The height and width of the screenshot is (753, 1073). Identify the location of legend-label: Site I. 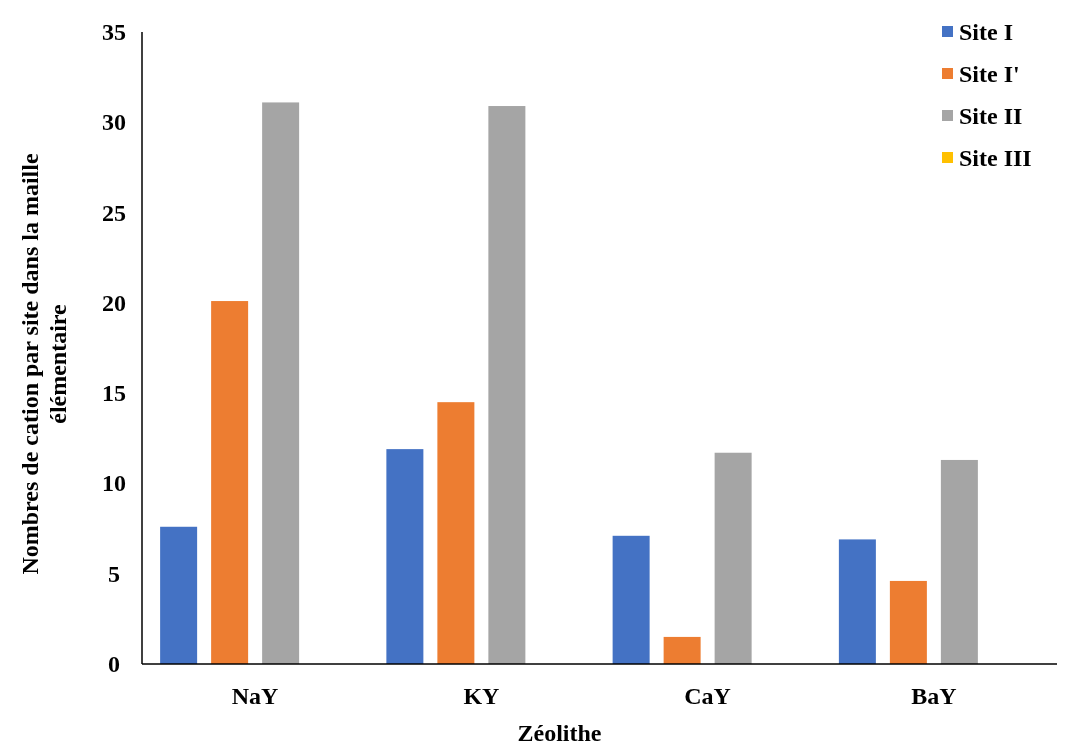
(986, 32).